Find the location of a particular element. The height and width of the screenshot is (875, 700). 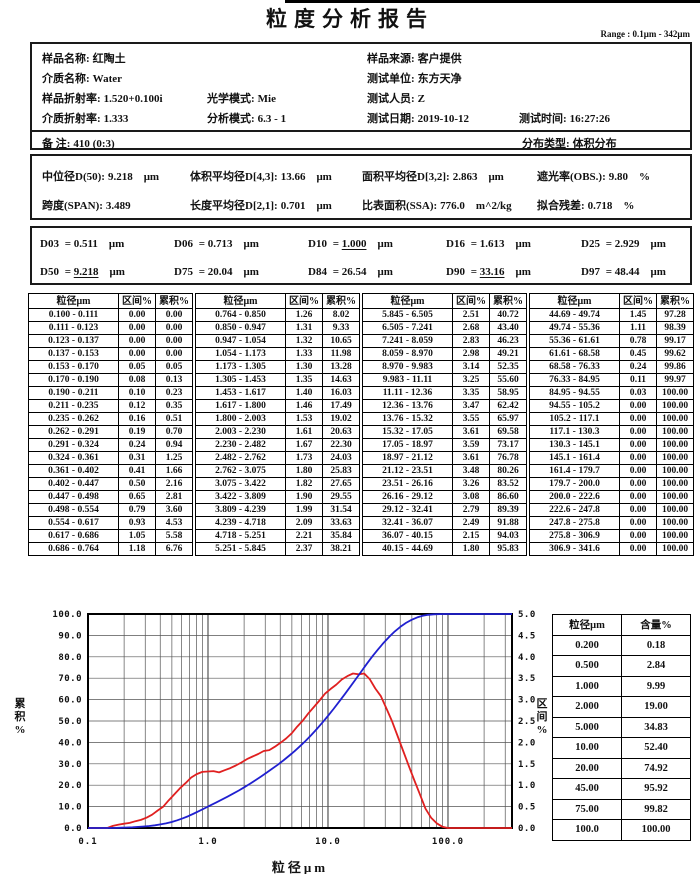

interval-cell: 3.26 is located at coordinates (471, 484).